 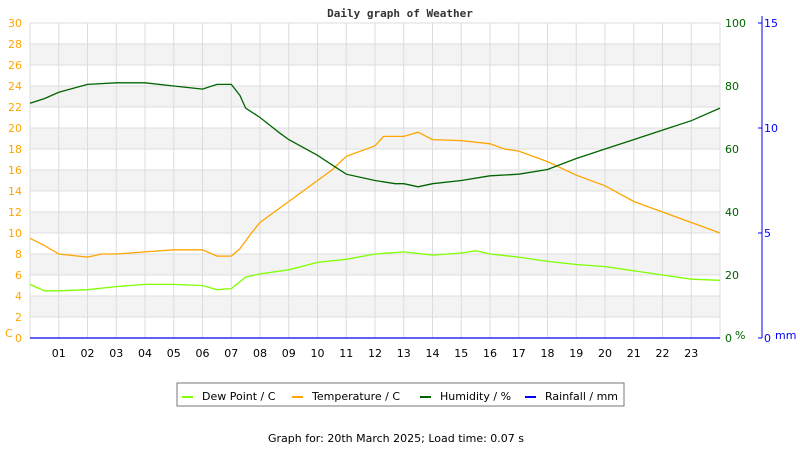 What do you see at coordinates (18, 296) in the screenshot?
I see `left-tick-label: 4` at bounding box center [18, 296].